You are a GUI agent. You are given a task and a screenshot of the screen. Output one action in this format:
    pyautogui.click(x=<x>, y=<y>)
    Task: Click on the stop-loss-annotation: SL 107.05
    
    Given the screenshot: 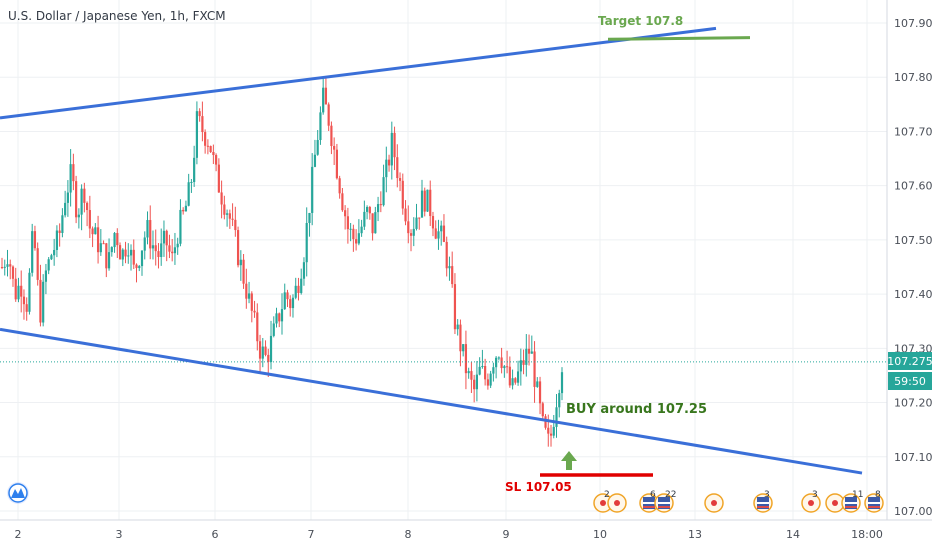 What is the action you would take?
    pyautogui.click(x=538, y=487)
    